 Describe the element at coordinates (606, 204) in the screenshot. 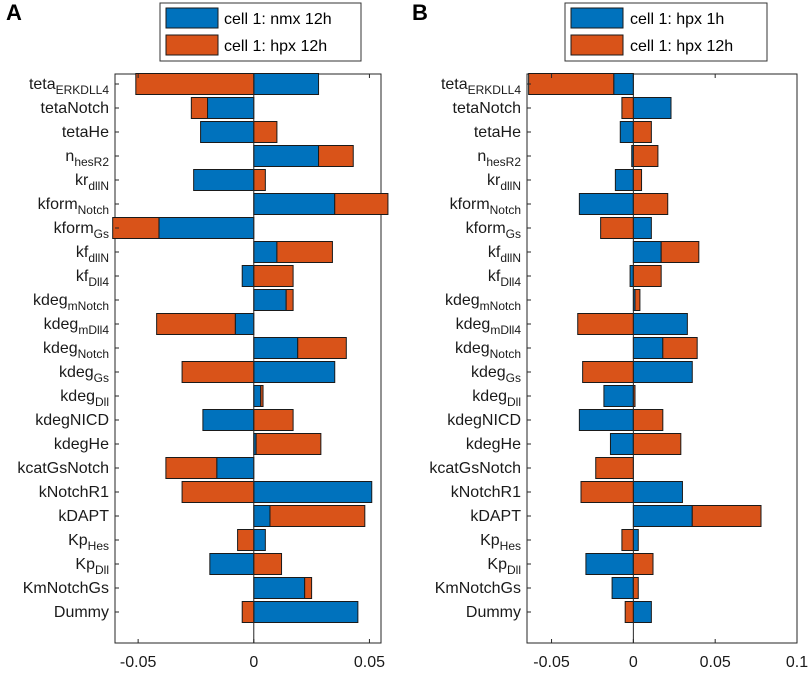

I see `bar-b-kform-notch-s0` at that location.